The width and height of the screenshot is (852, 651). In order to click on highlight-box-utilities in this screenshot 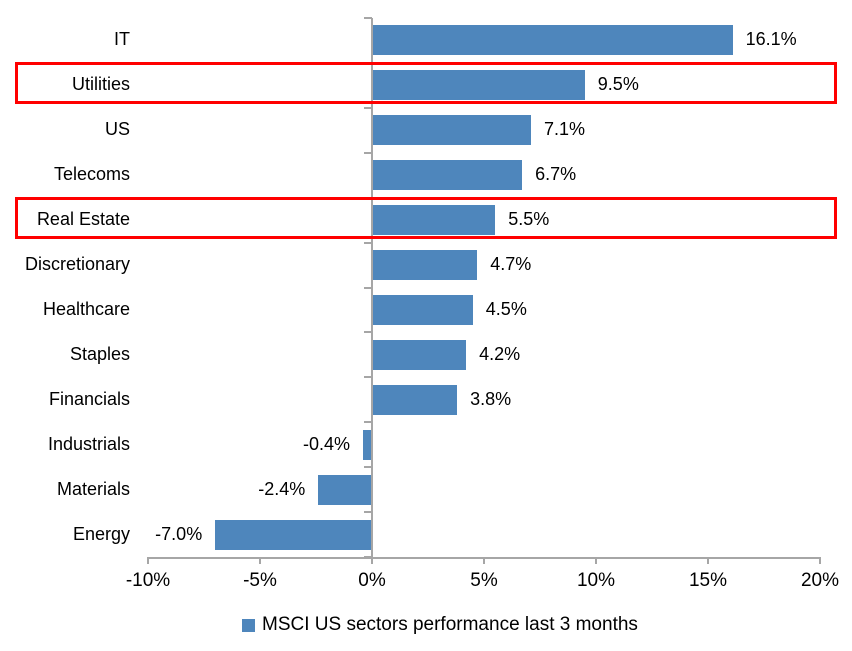, I will do `click(426, 82)`.